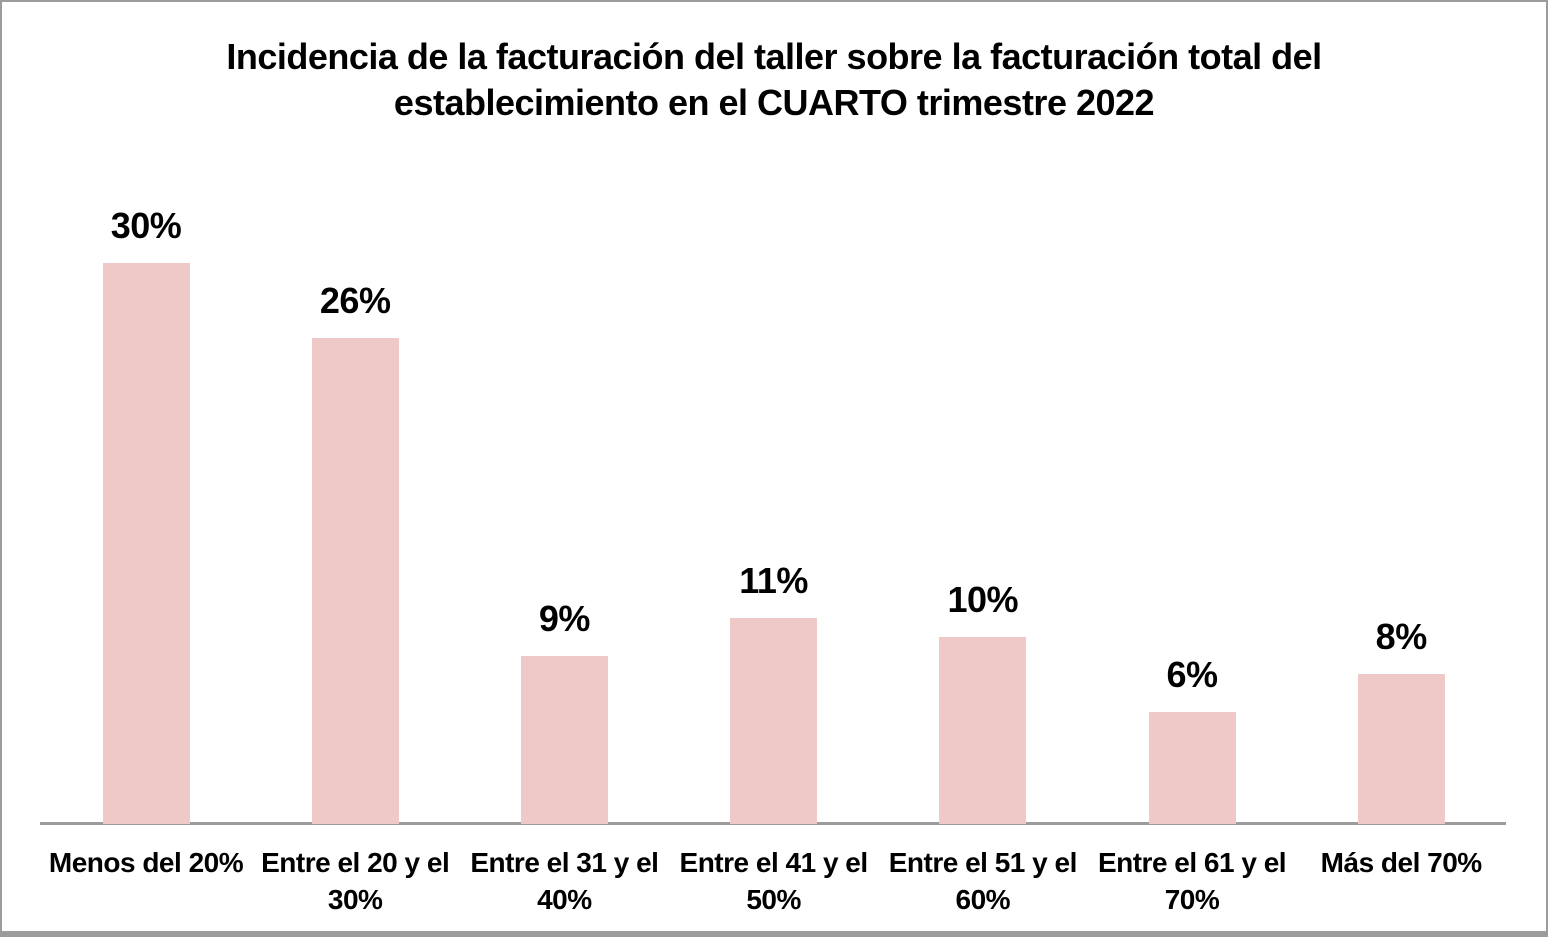 The height and width of the screenshot is (937, 1548). I want to click on bar-value-label: 26%, so click(355, 300).